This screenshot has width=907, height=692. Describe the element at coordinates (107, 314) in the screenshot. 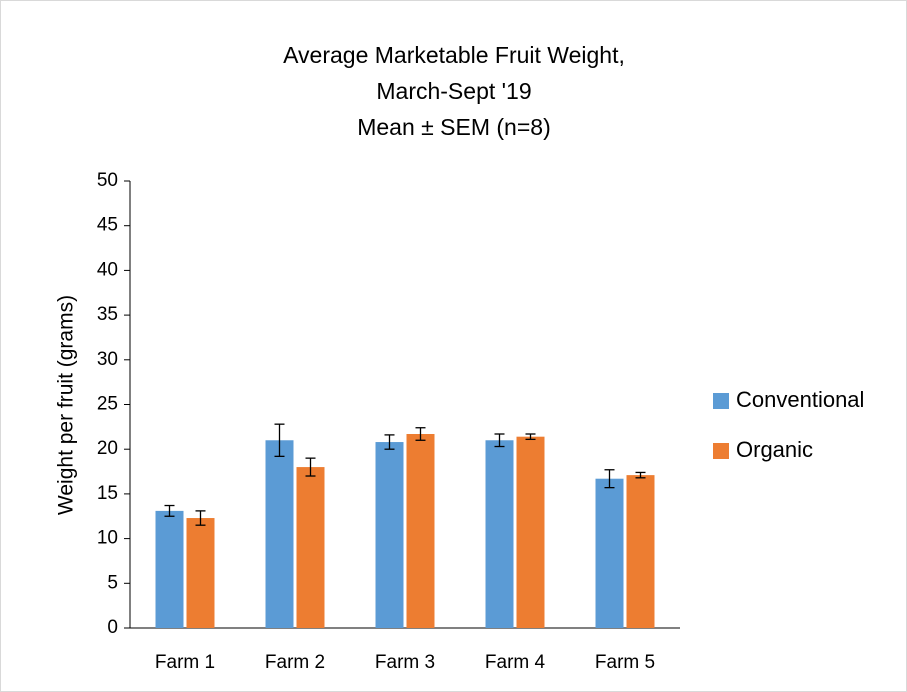

I see `y-tick-label: 35` at that location.